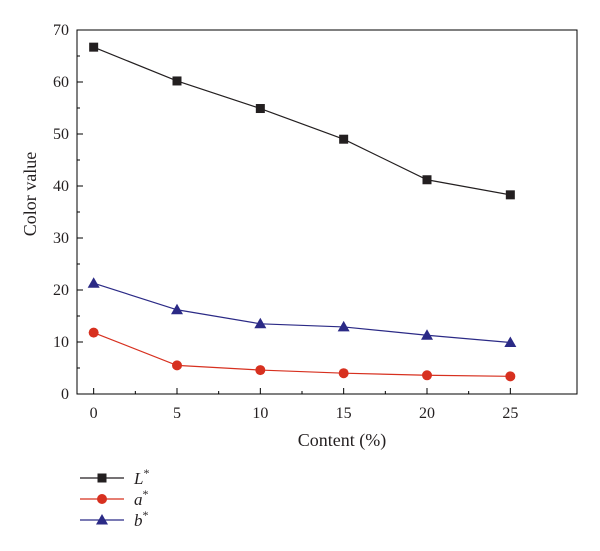  Describe the element at coordinates (344, 413) in the screenshot. I see `x-tick-label: 15` at that location.